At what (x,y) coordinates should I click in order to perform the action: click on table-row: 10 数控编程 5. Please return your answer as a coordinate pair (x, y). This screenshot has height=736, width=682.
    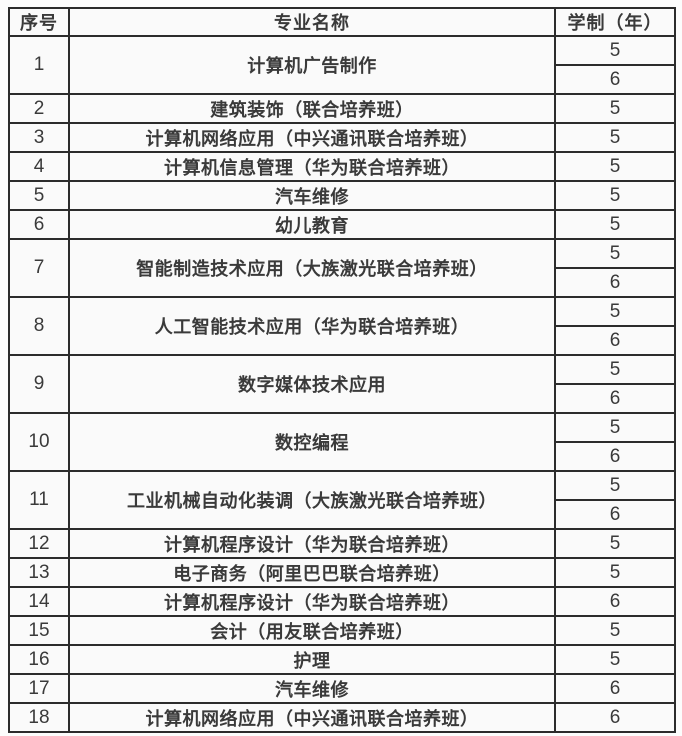
    Looking at the image, I should click on (342, 442).